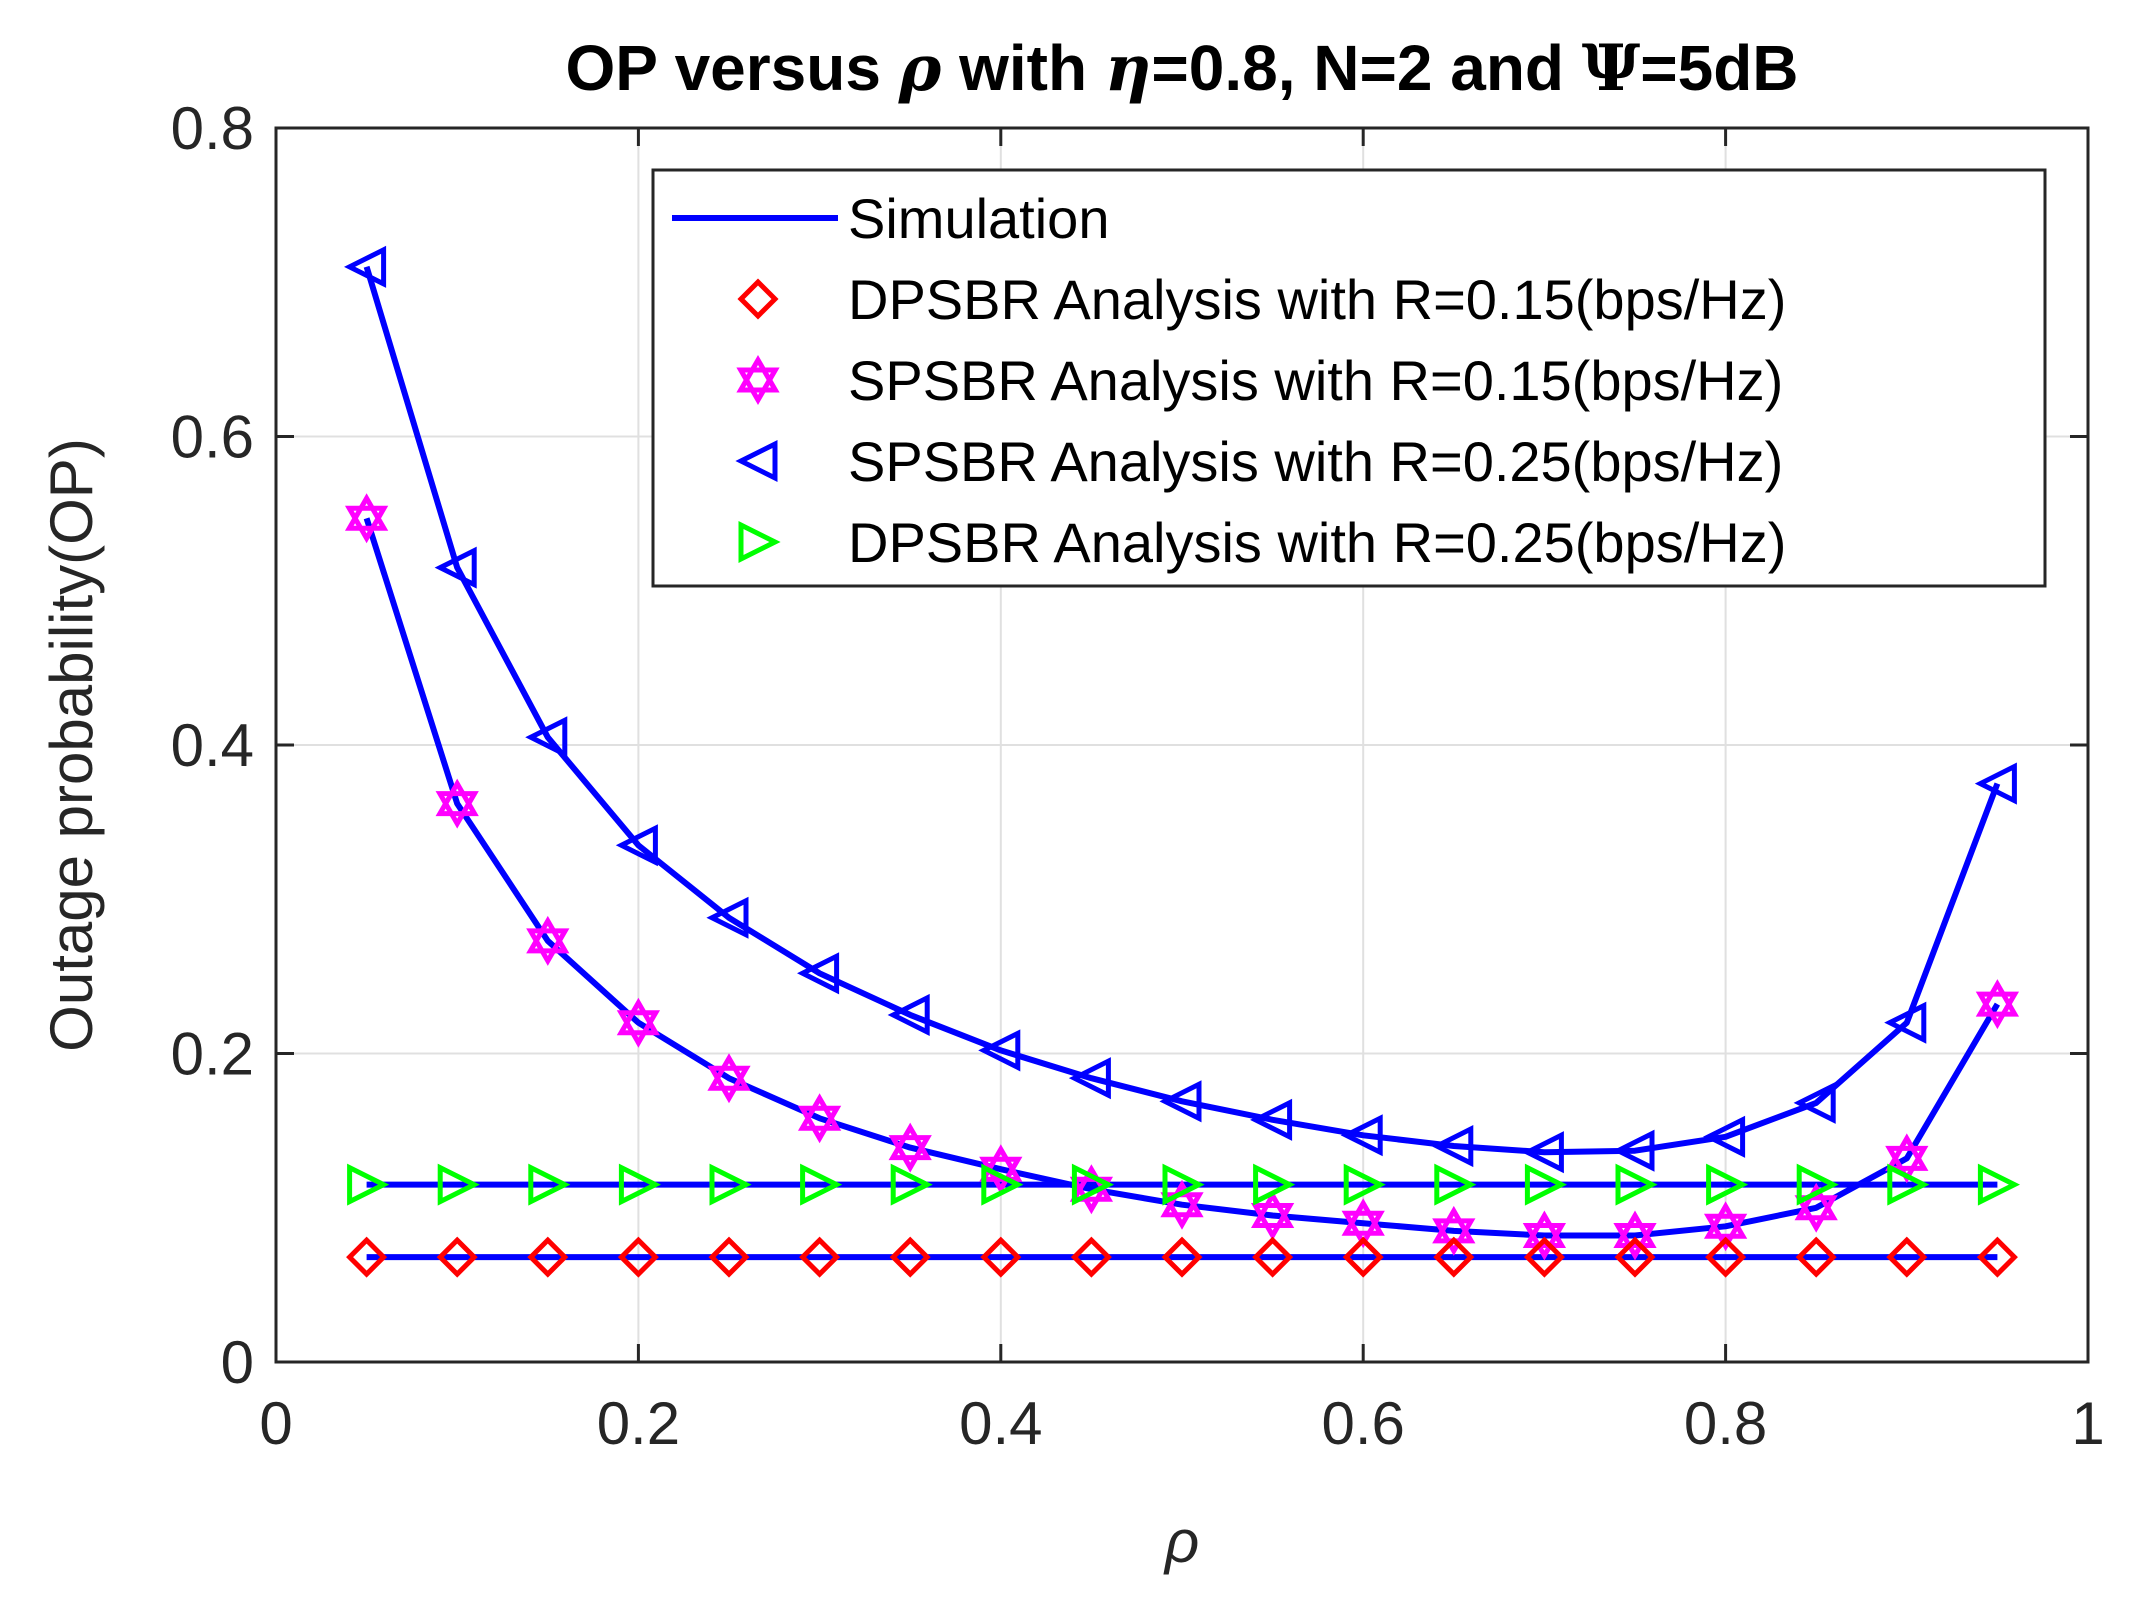 The height and width of the screenshot is (1598, 2147). I want to click on legend-marker-sp25, so click(756, 461).